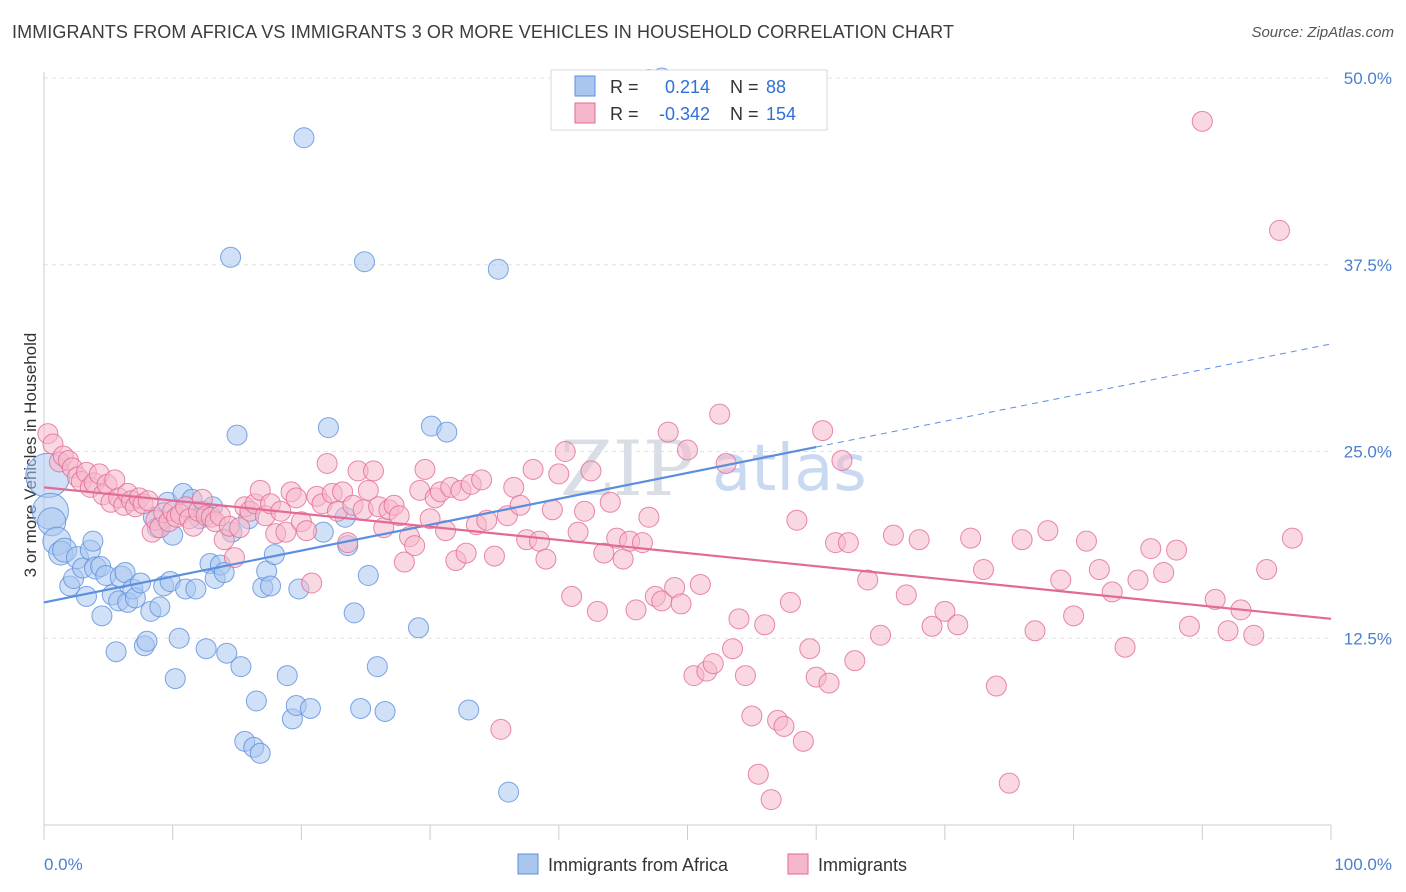 The image size is (1406, 892). Describe the element at coordinates (862, 865) in the screenshot. I see `legend-label-immigrants: Immigrants` at that location.